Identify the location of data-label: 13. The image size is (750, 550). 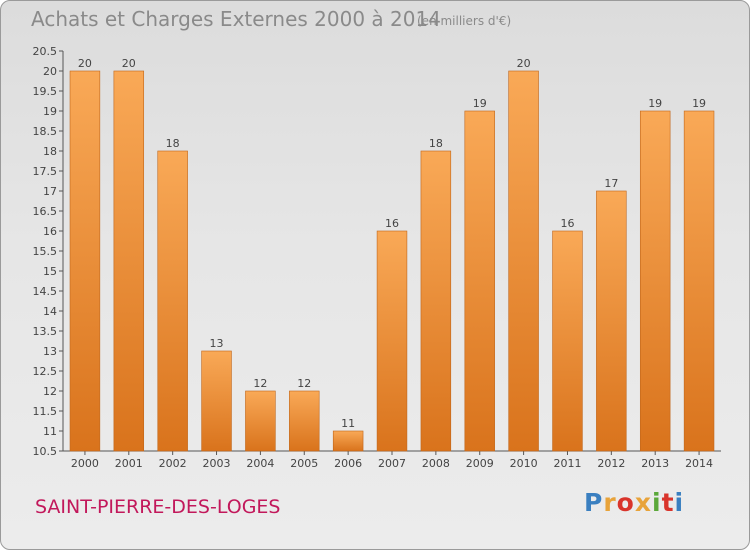
(217, 343).